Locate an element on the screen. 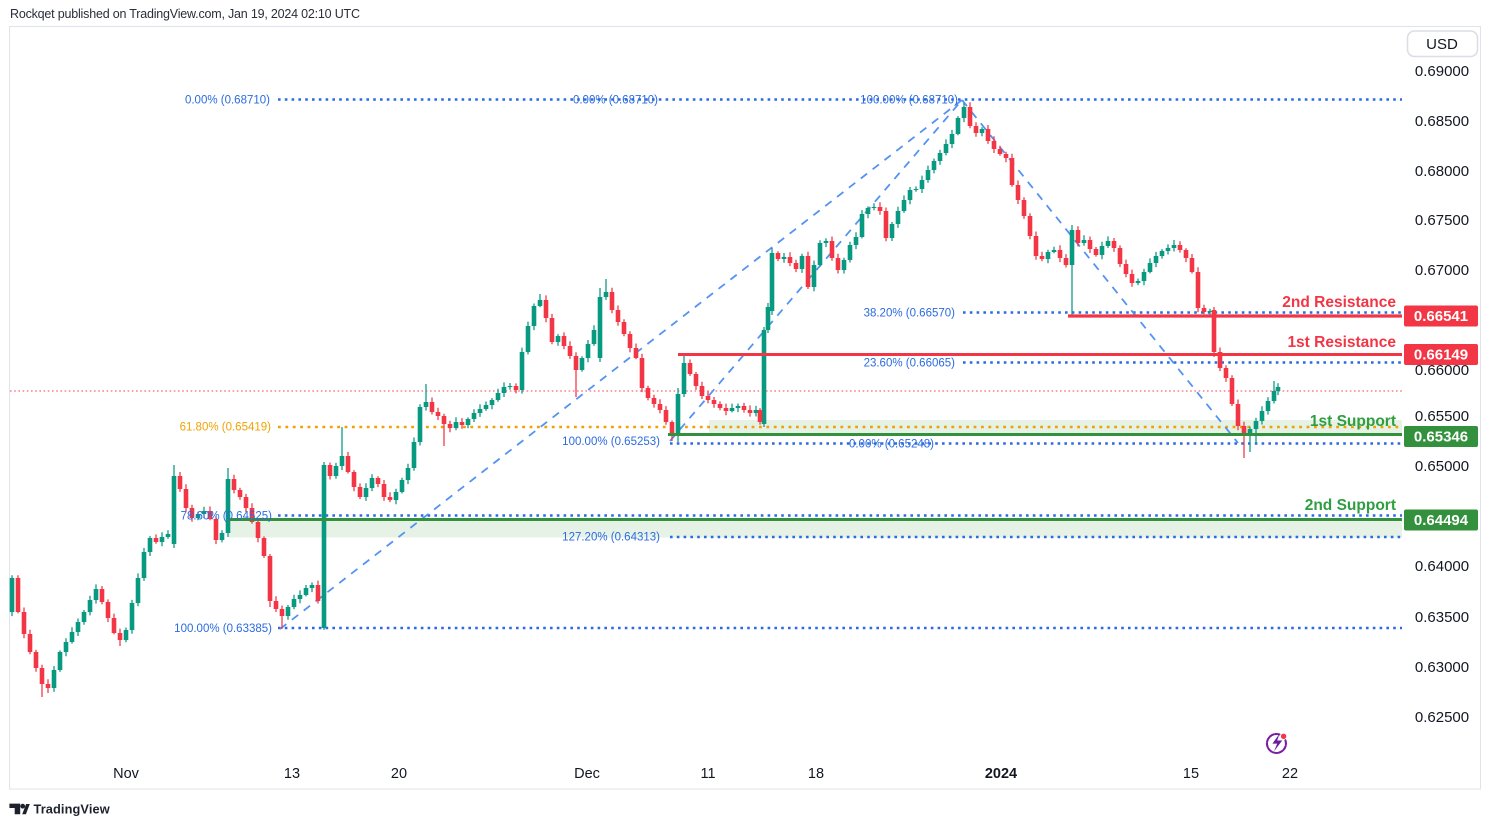 This screenshot has width=1491, height=827. svg-text: 0.66000 is located at coordinates (1442, 370).